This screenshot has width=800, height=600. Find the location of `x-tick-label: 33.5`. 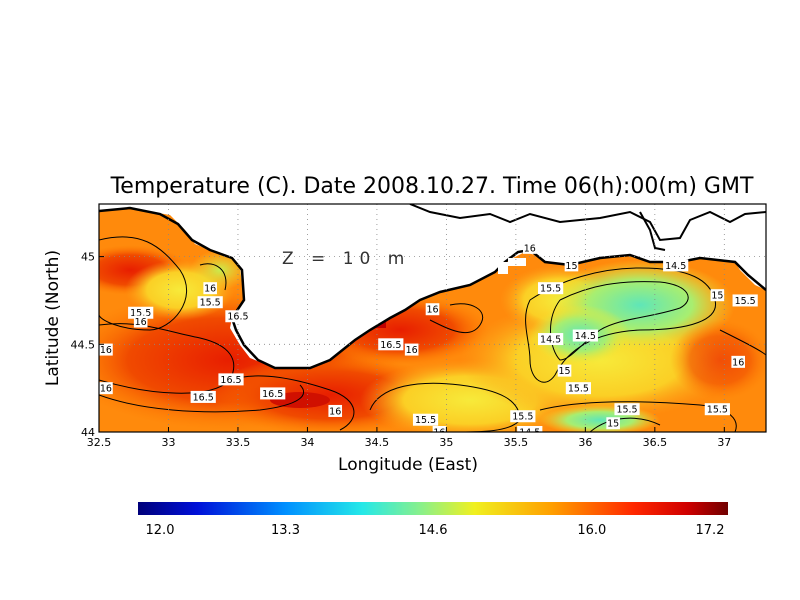

x-tick-label: 33.5 is located at coordinates (238, 442).